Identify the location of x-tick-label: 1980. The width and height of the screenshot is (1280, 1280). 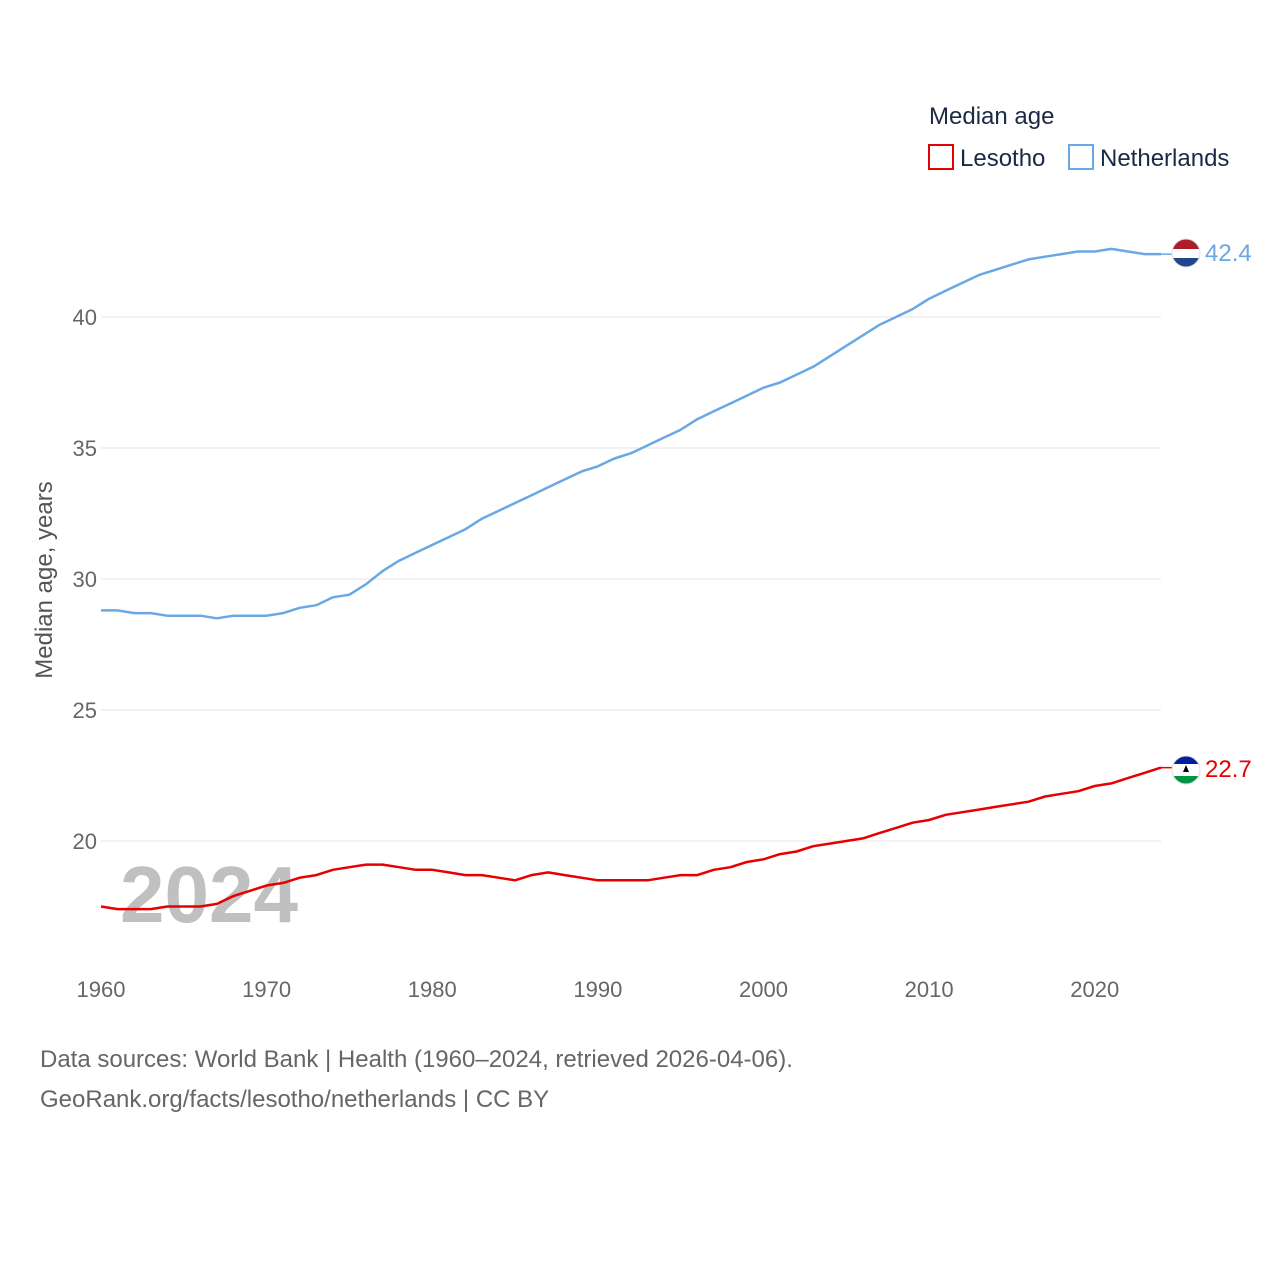
(432, 989).